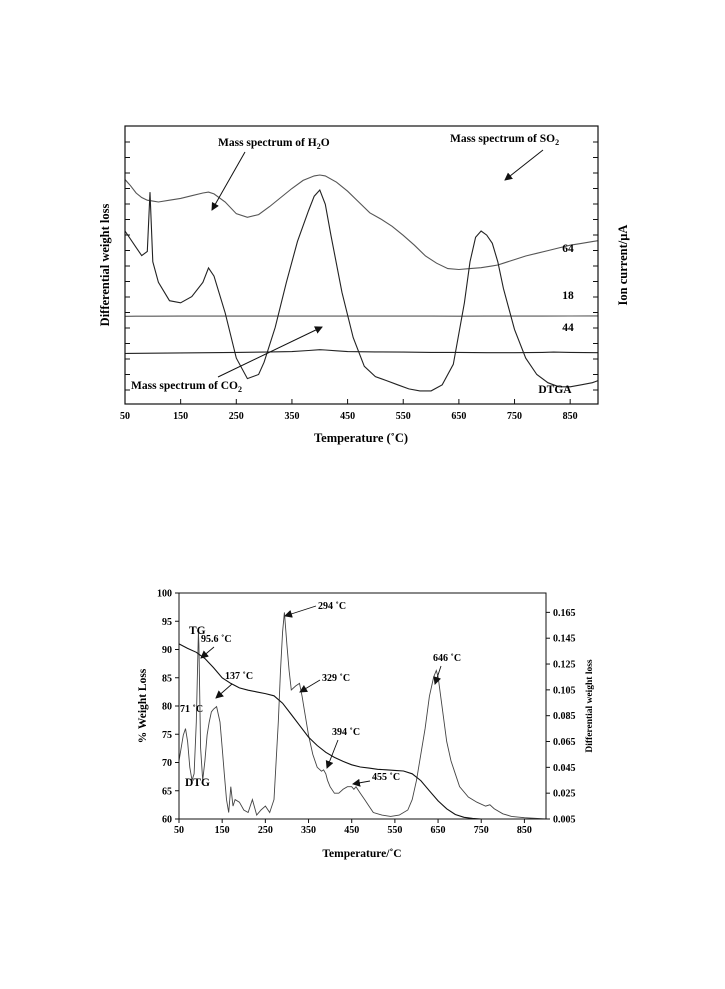 The width and height of the screenshot is (725, 989). What do you see at coordinates (564, 716) in the screenshot?
I see `chart2-y-tick-right-label: 0.085` at bounding box center [564, 716].